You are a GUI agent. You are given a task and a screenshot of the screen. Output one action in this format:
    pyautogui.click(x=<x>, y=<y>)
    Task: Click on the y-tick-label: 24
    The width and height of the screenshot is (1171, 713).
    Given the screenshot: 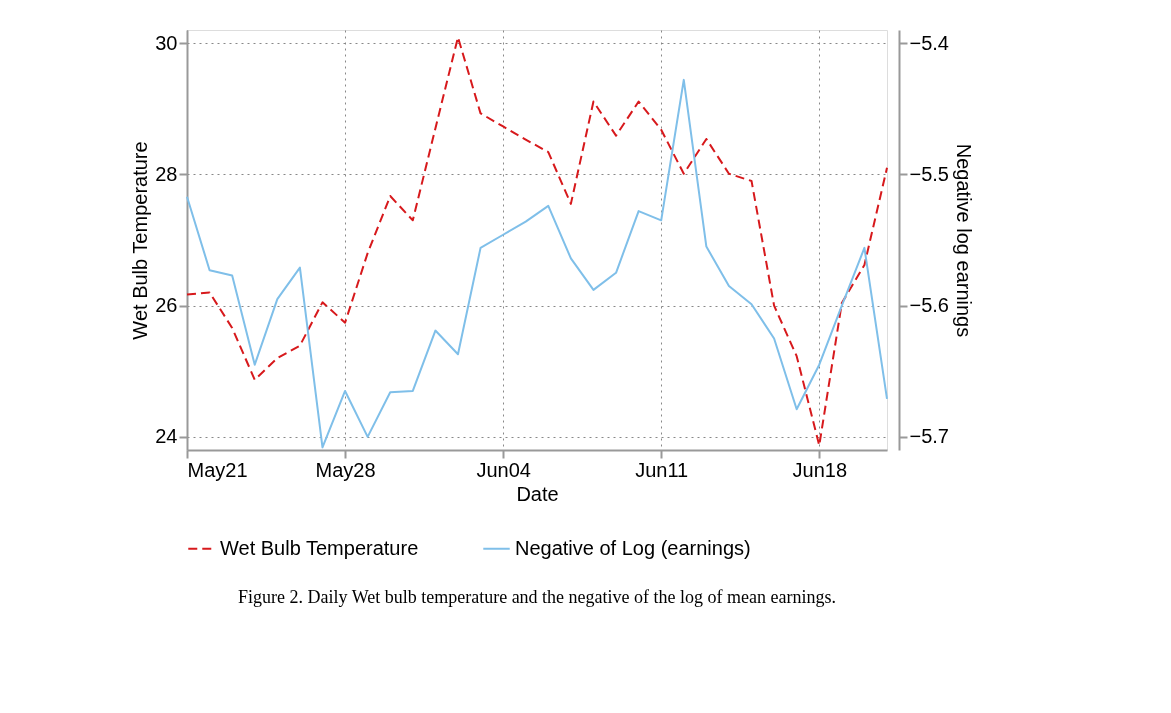 What is the action you would take?
    pyautogui.click(x=166, y=436)
    